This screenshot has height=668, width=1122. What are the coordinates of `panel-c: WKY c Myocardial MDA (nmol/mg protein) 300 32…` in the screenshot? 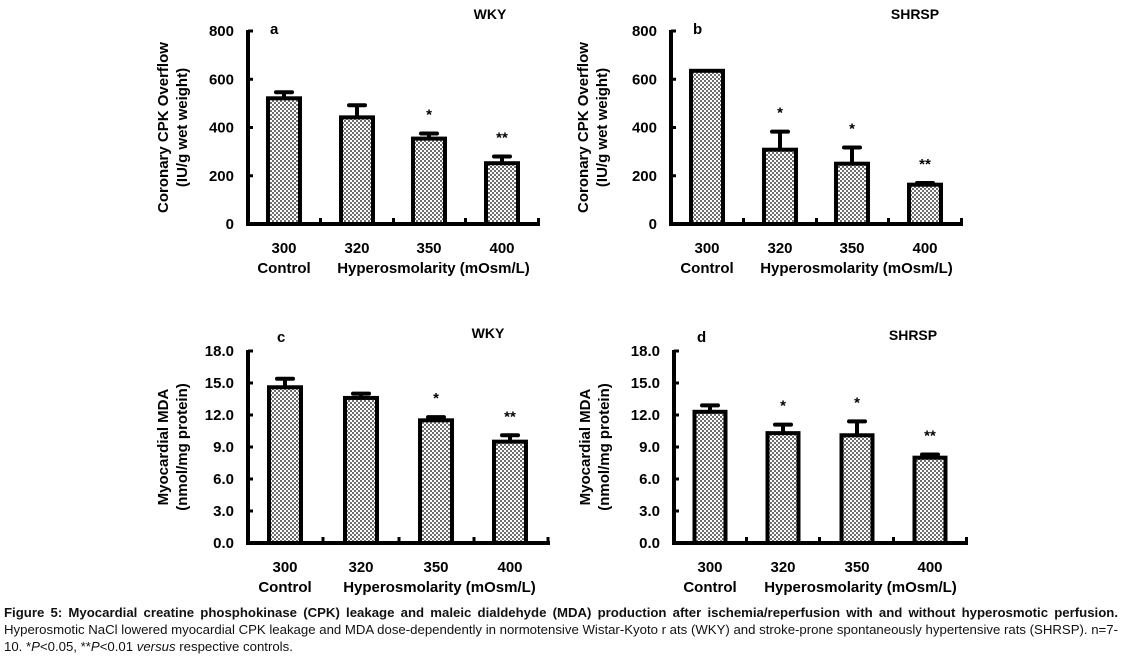 It's located at (352, 460).